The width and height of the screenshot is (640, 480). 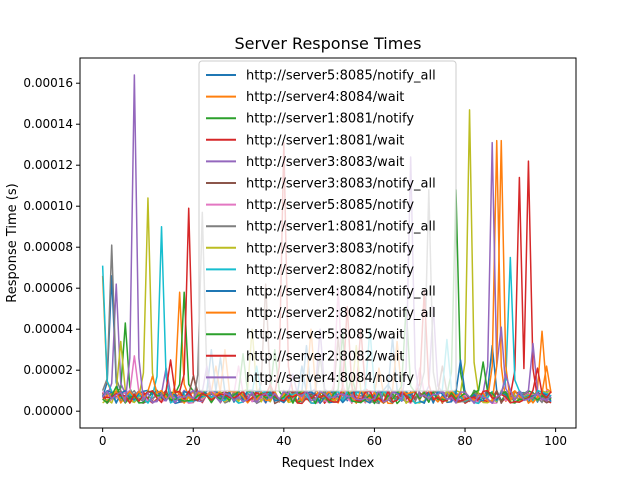 I want to click on legend-label: http://server2:8082/wait, so click(x=325, y=356).